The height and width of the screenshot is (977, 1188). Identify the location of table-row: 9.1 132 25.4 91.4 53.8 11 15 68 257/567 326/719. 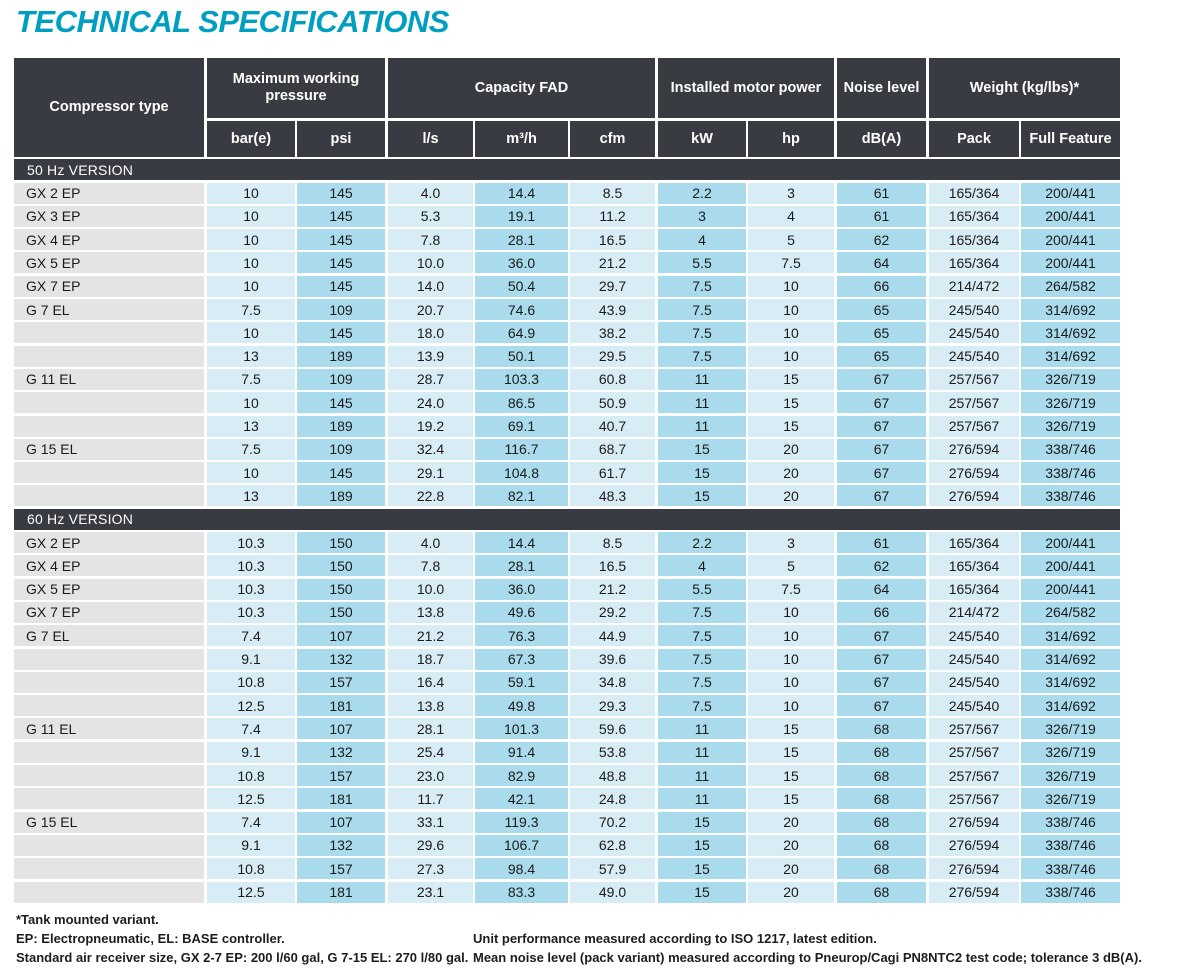
(567, 752).